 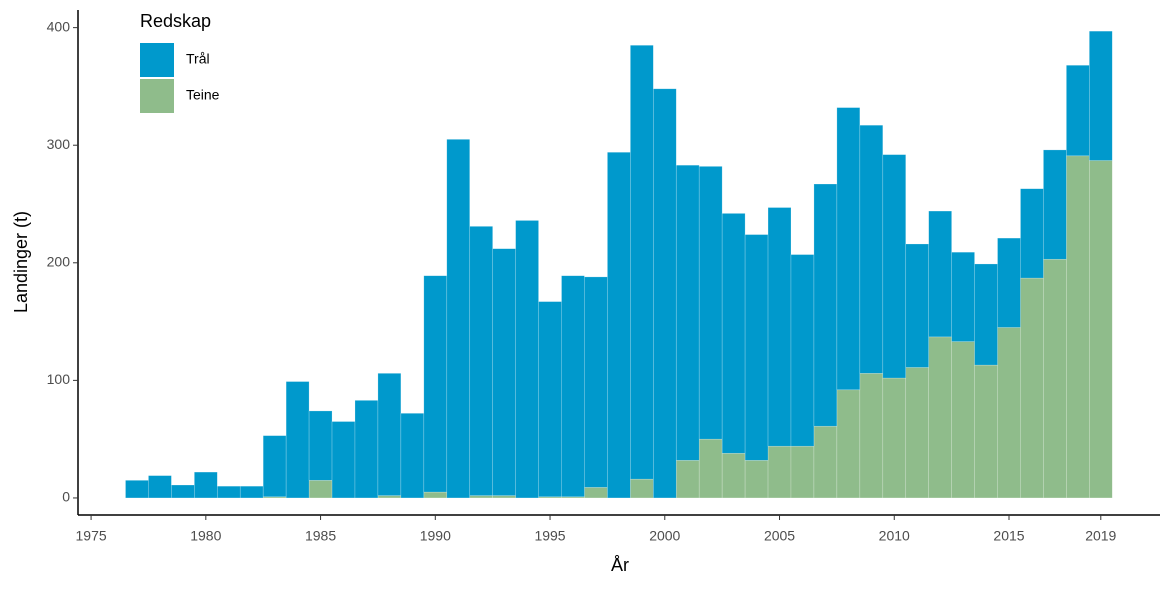 I want to click on legend-label: Trål, so click(x=198, y=59).